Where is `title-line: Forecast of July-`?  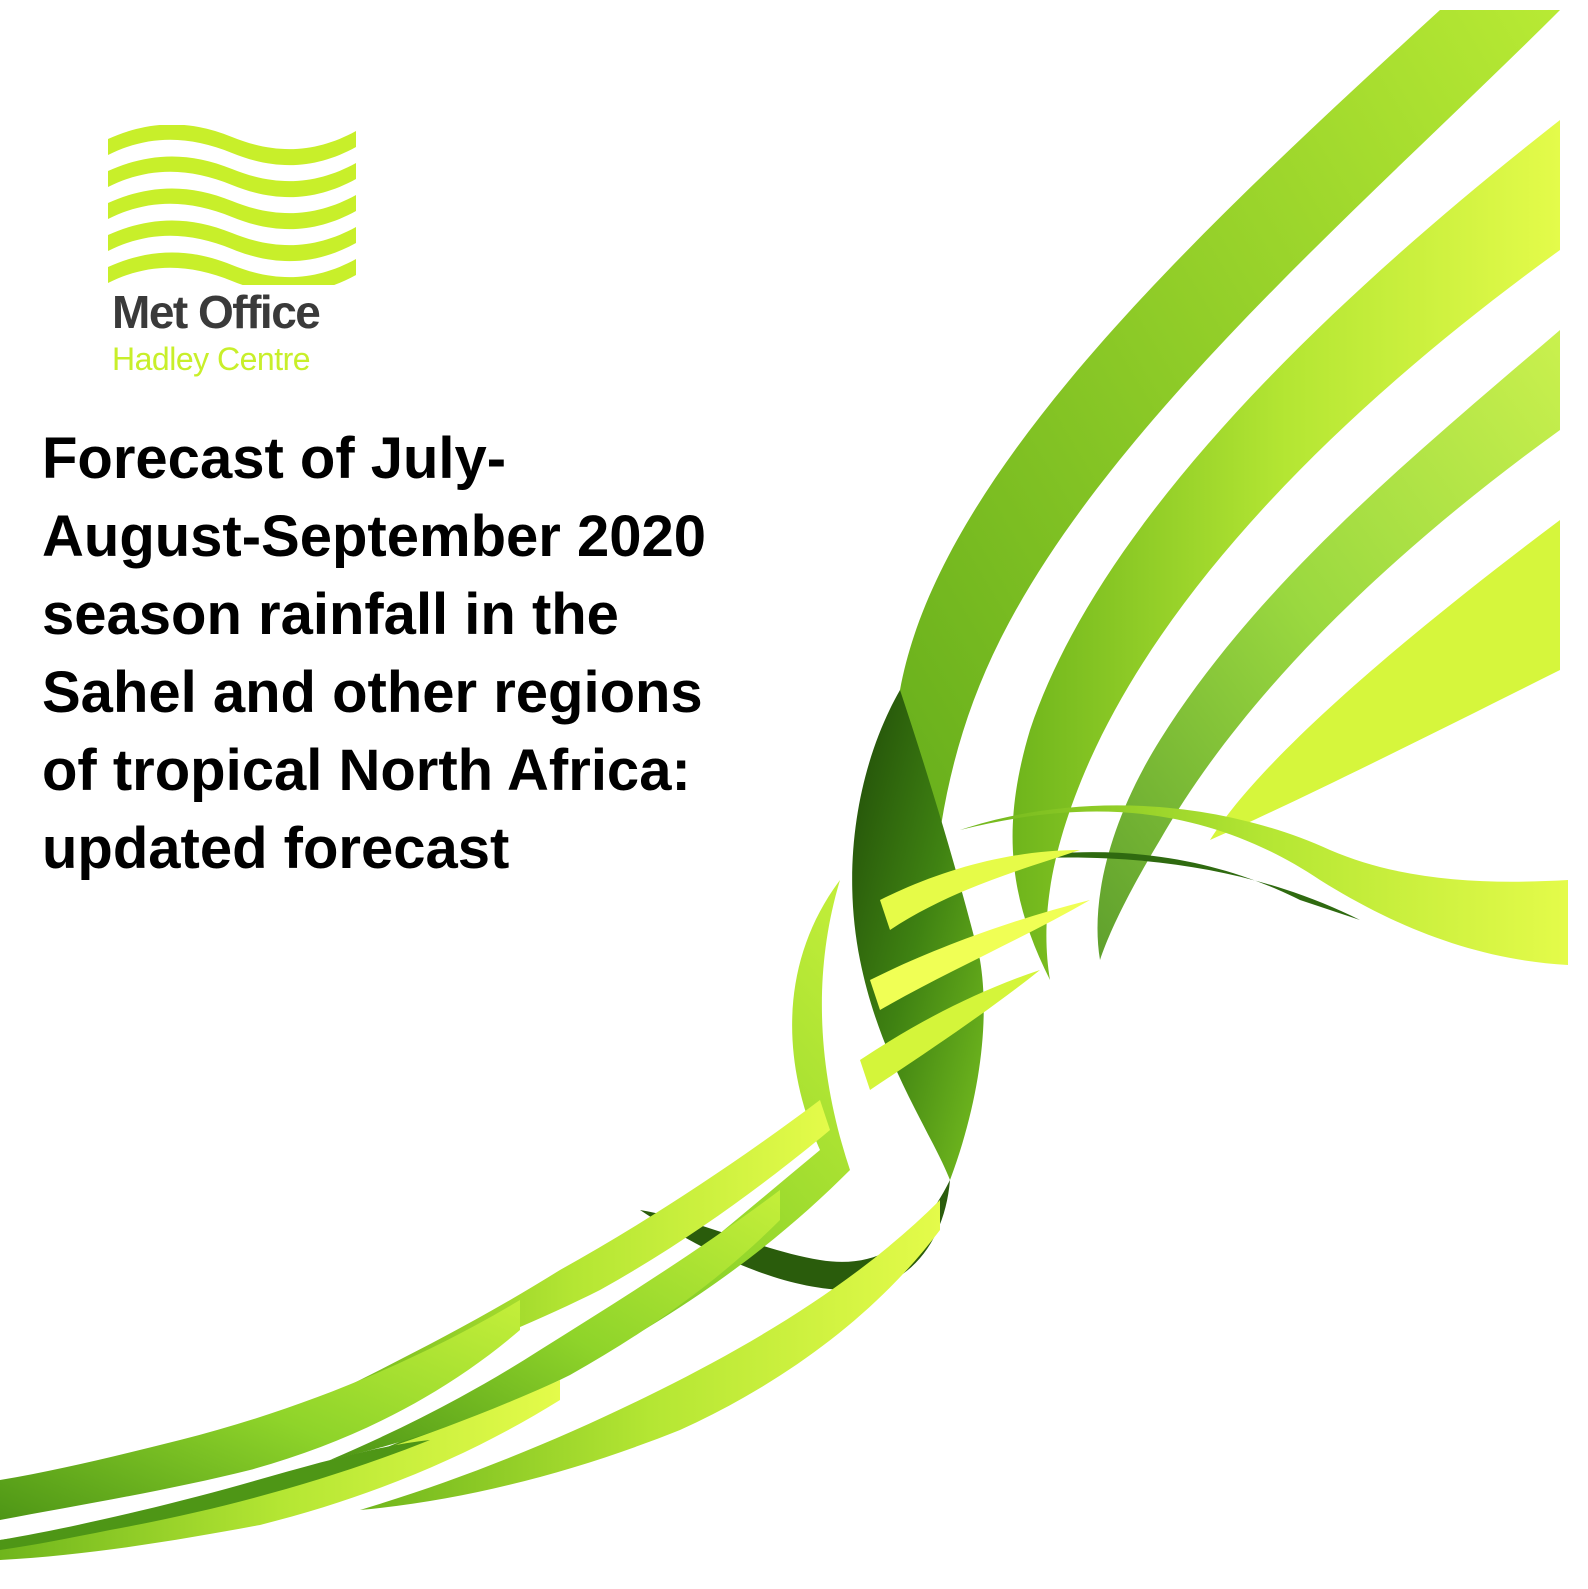
title-line: Forecast of July- is located at coordinates (274, 458).